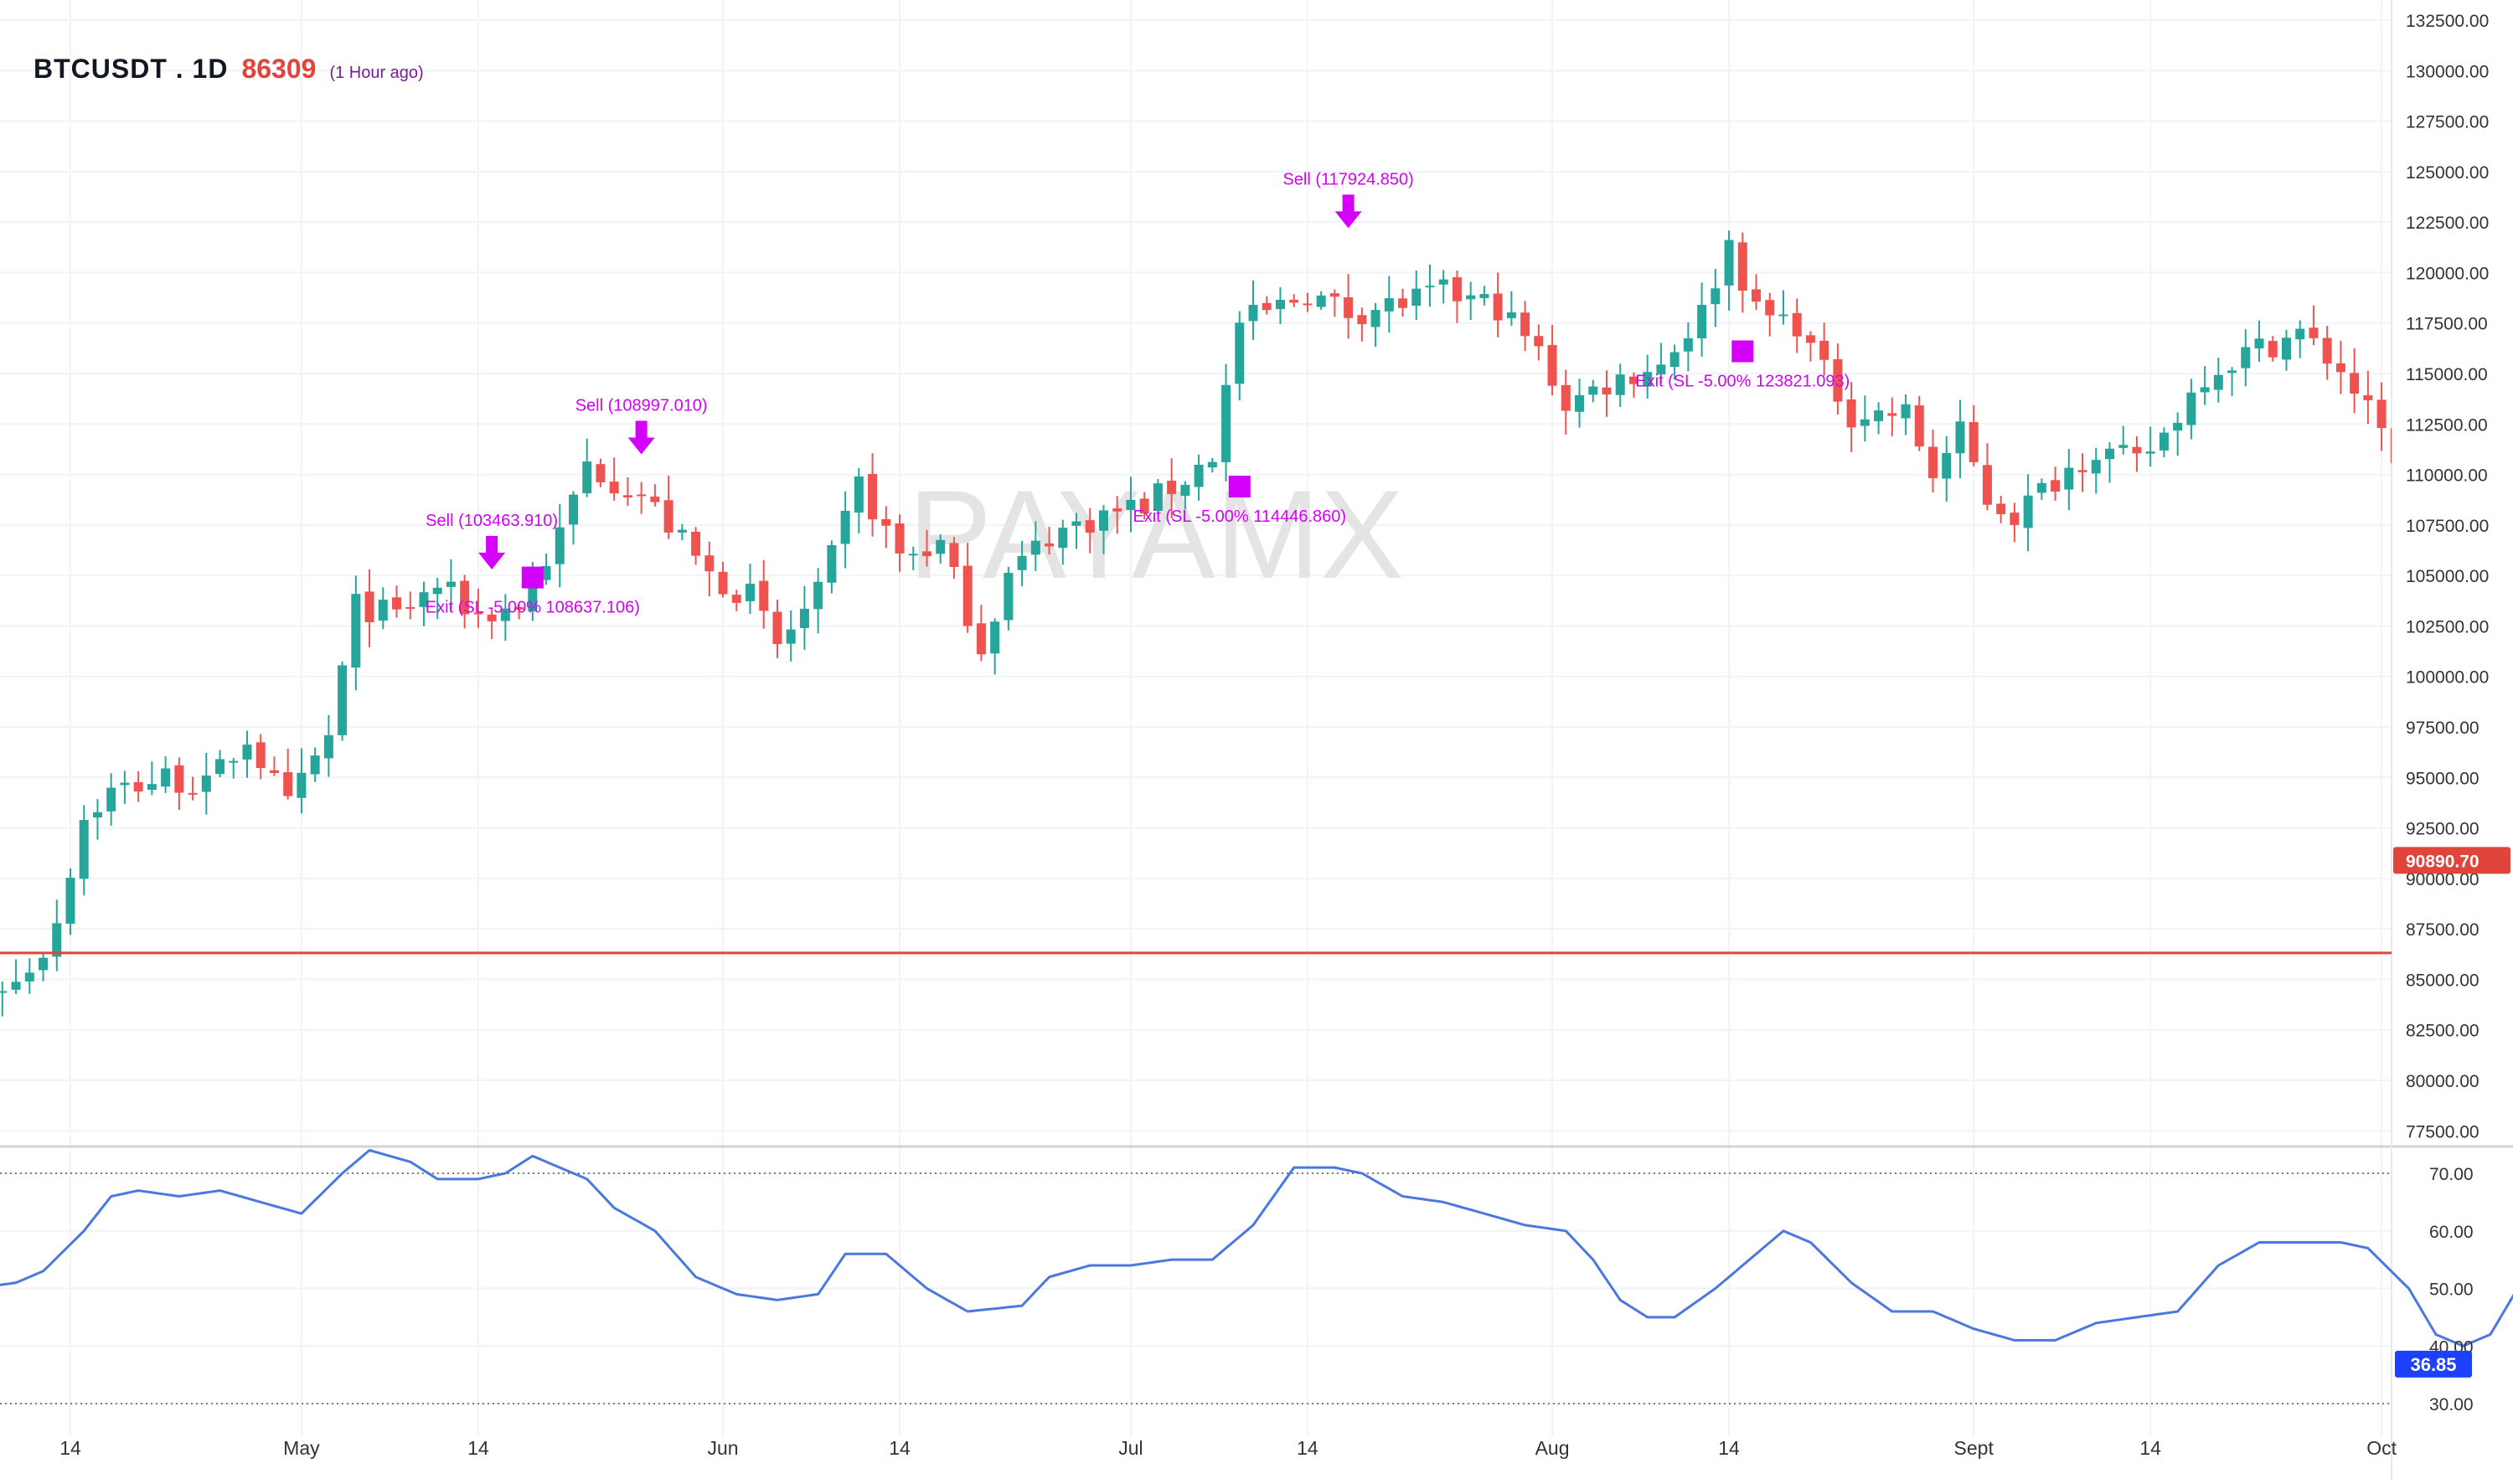  I want to click on last-price-label: 90890.70, so click(2442, 861).